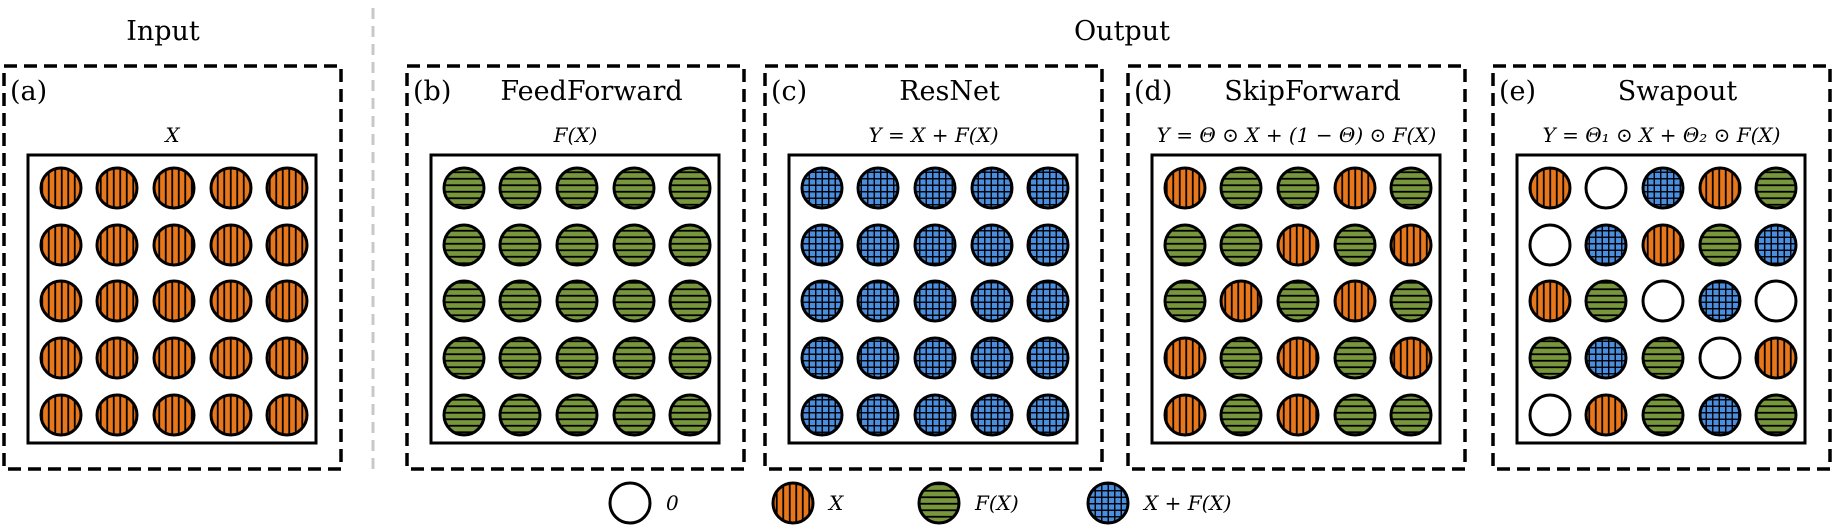 The image size is (1837, 528). I want to click on panel-dashed-border, so click(172, 267).